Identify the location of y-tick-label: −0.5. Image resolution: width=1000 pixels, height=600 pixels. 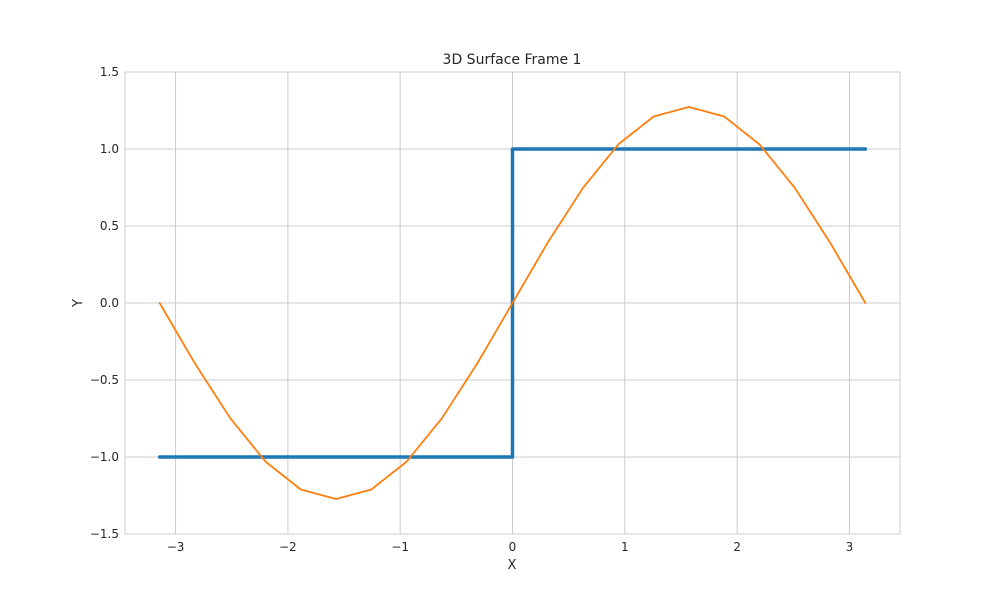
(104, 380).